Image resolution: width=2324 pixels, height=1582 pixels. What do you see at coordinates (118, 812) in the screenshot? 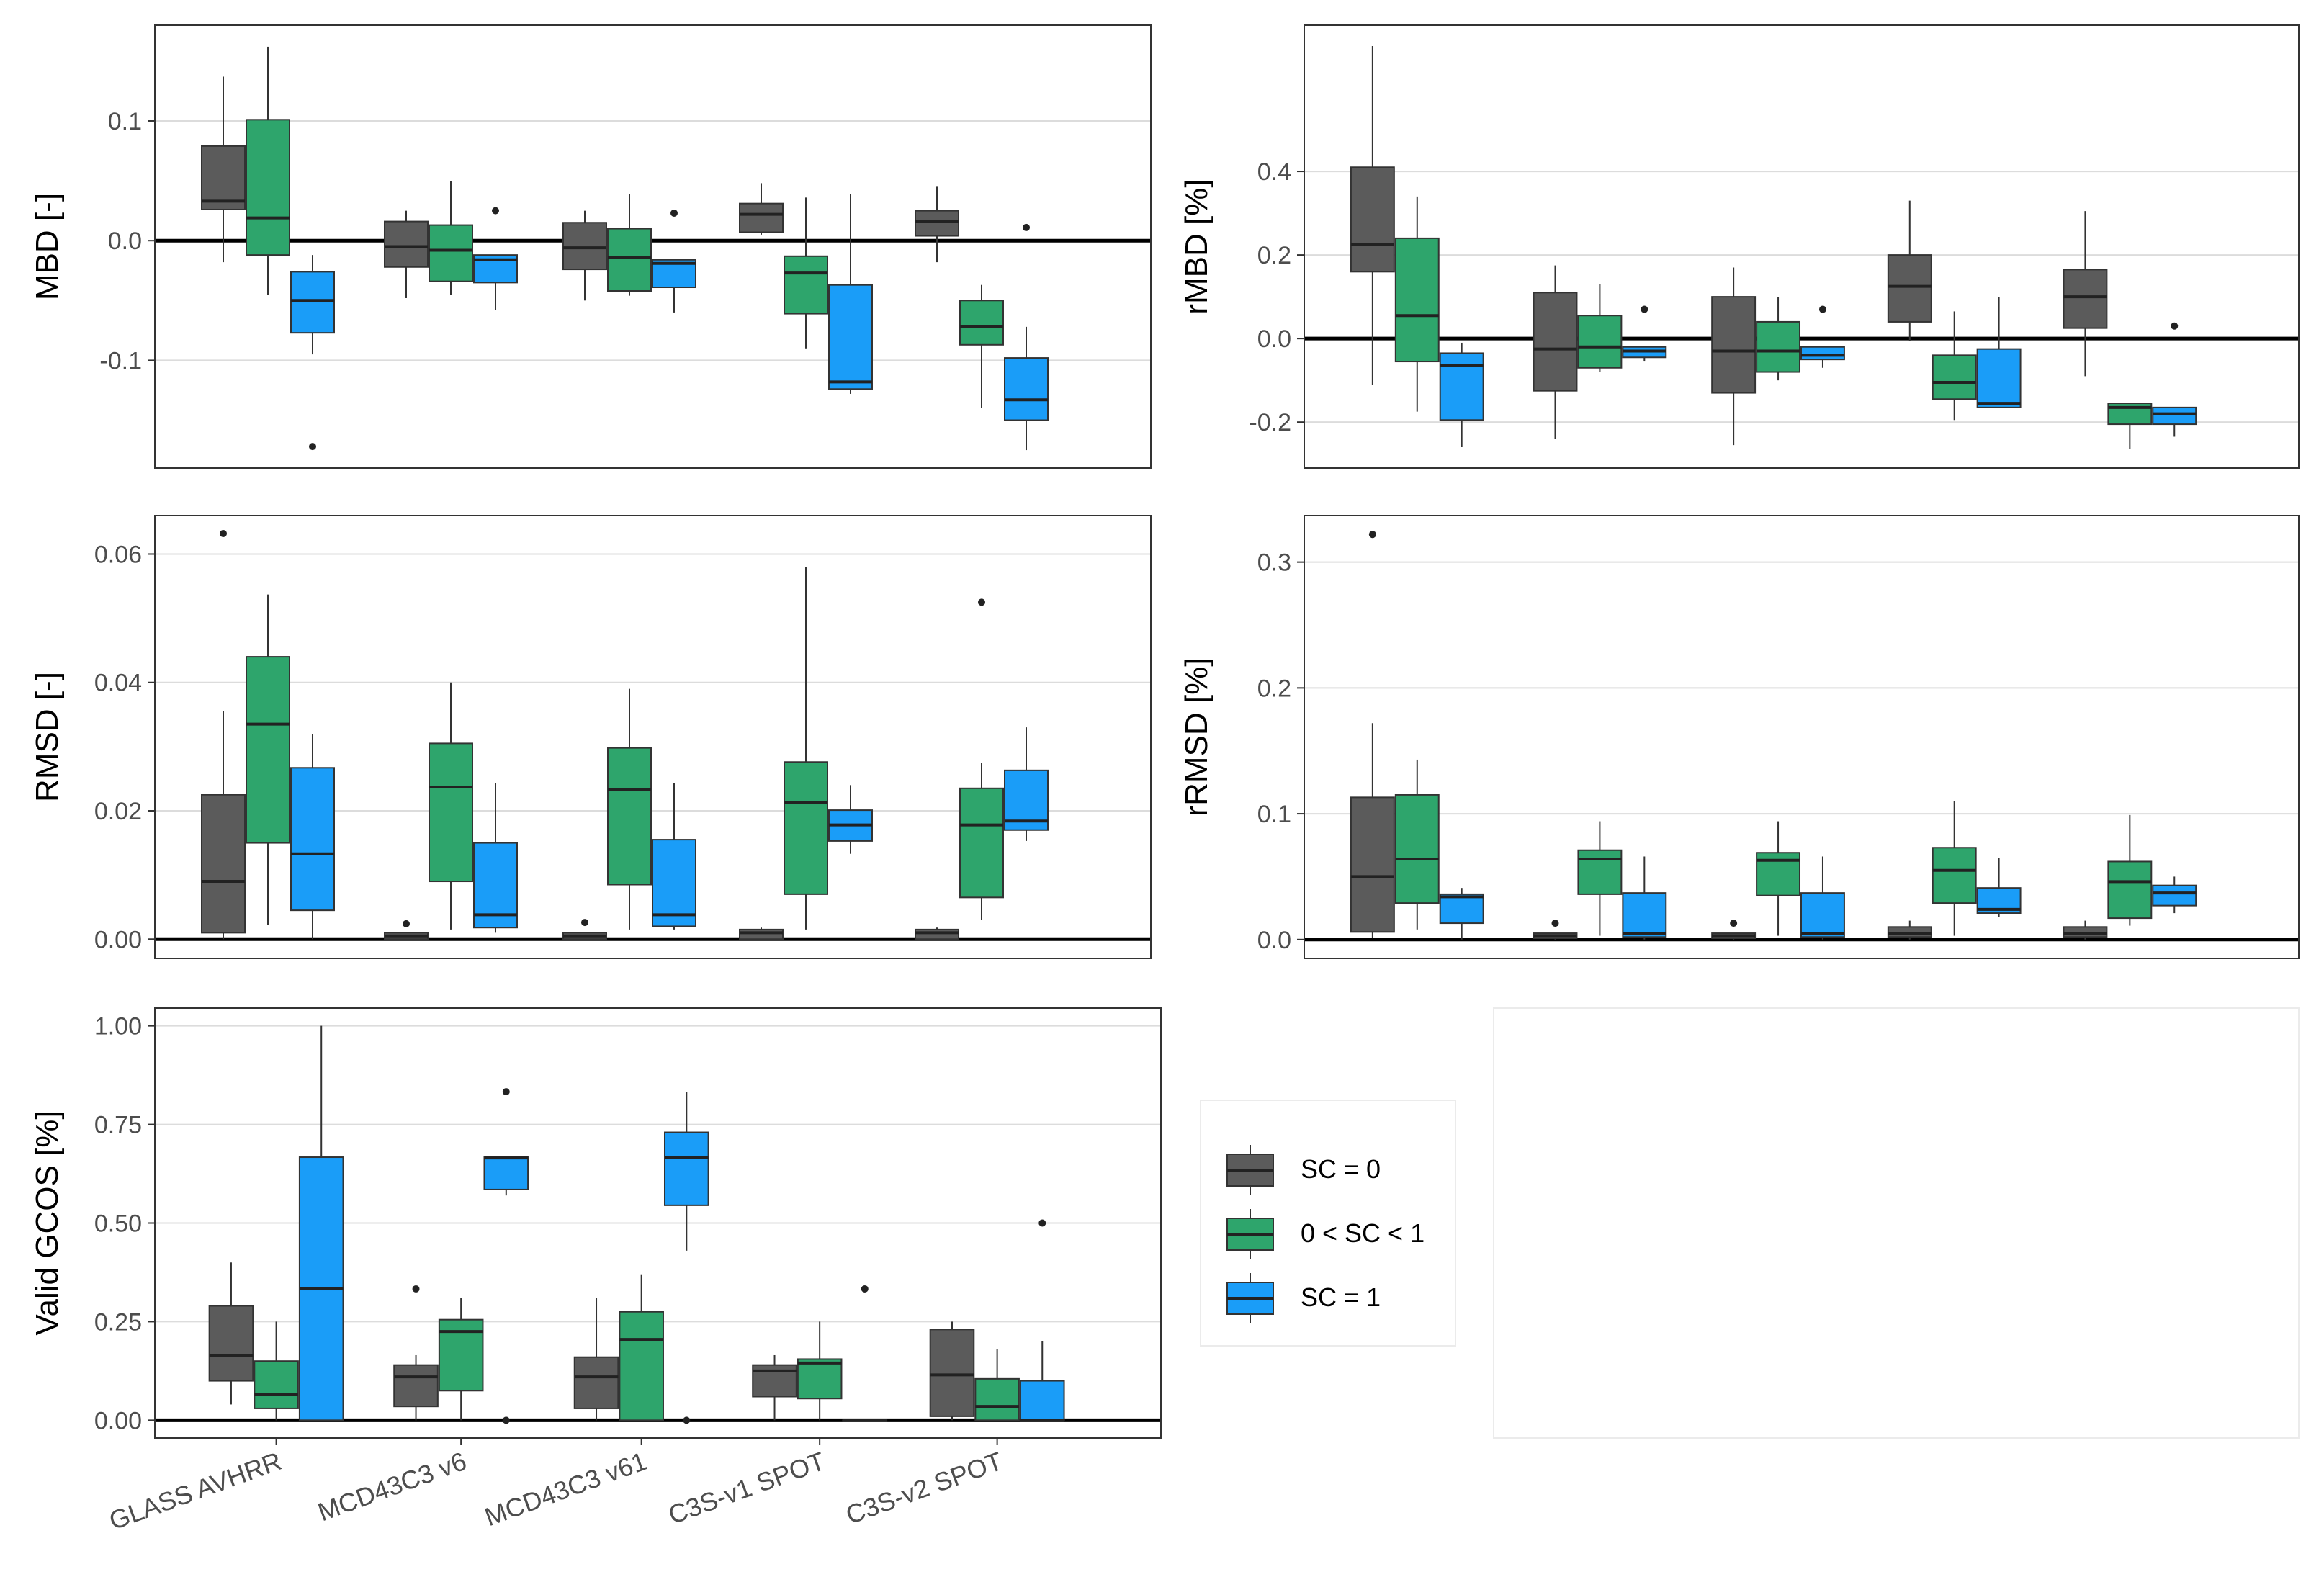
I see `y-tick-label: 0.02` at bounding box center [118, 812].